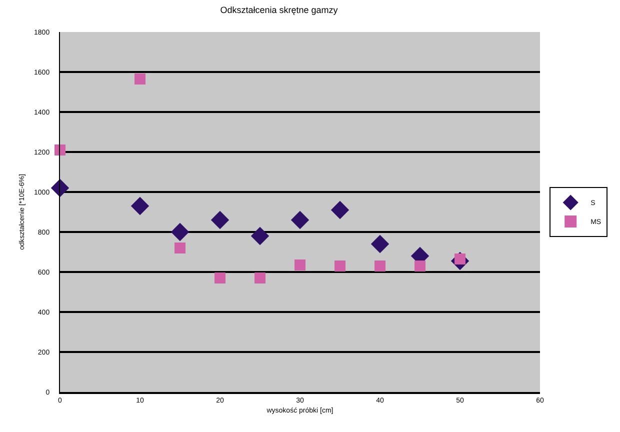 This screenshot has width=620, height=432. I want to click on chart-title: Odkształcenia skrętne gamzy, so click(279, 9).